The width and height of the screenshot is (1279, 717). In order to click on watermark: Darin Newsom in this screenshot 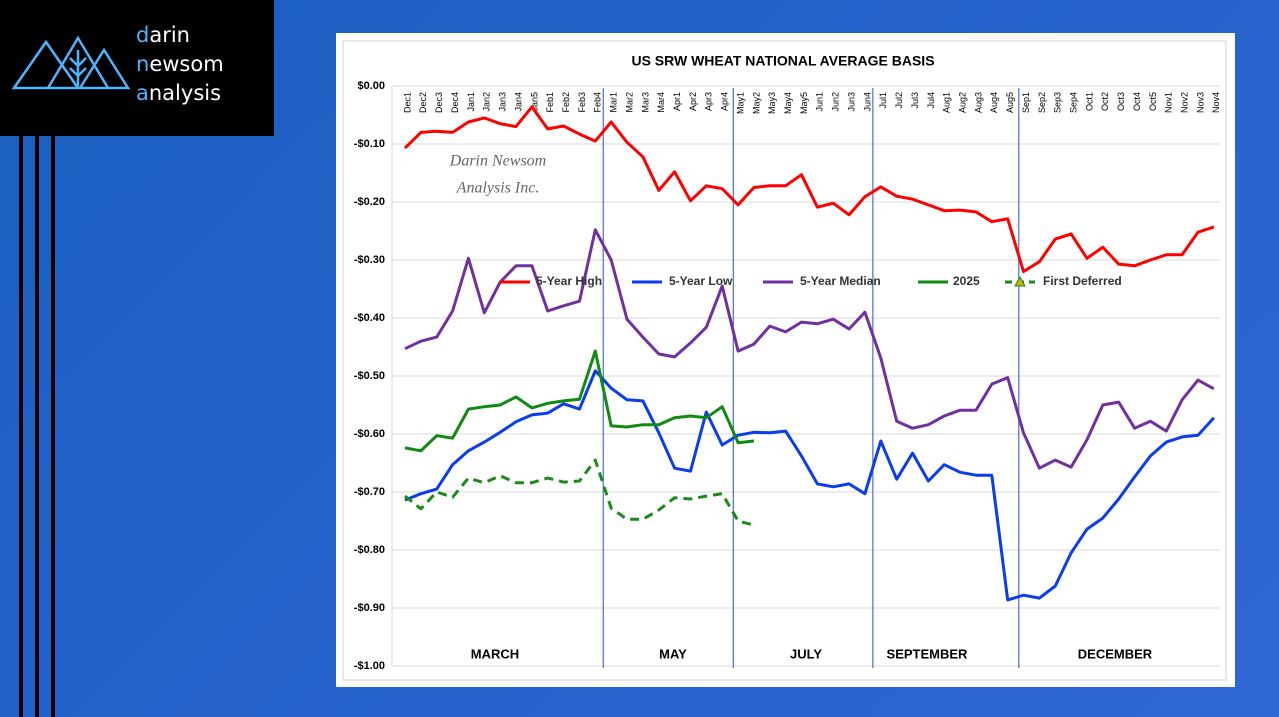, I will do `click(497, 161)`.